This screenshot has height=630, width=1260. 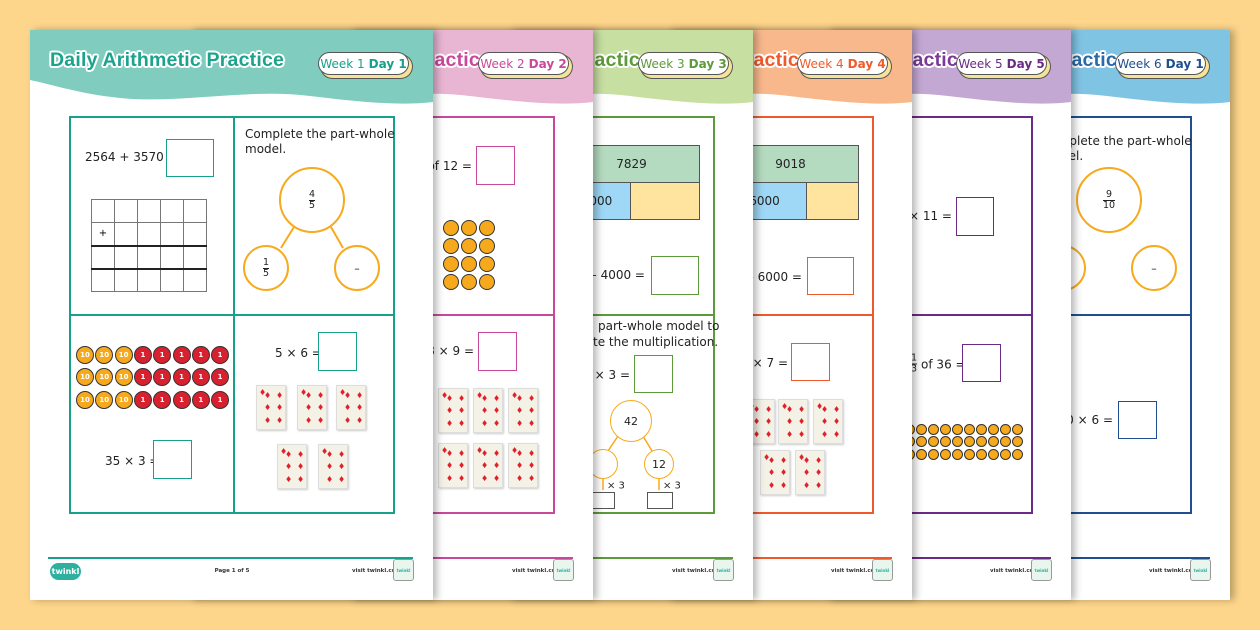 I want to click on day-label: Day 1, so click(x=1184, y=63).